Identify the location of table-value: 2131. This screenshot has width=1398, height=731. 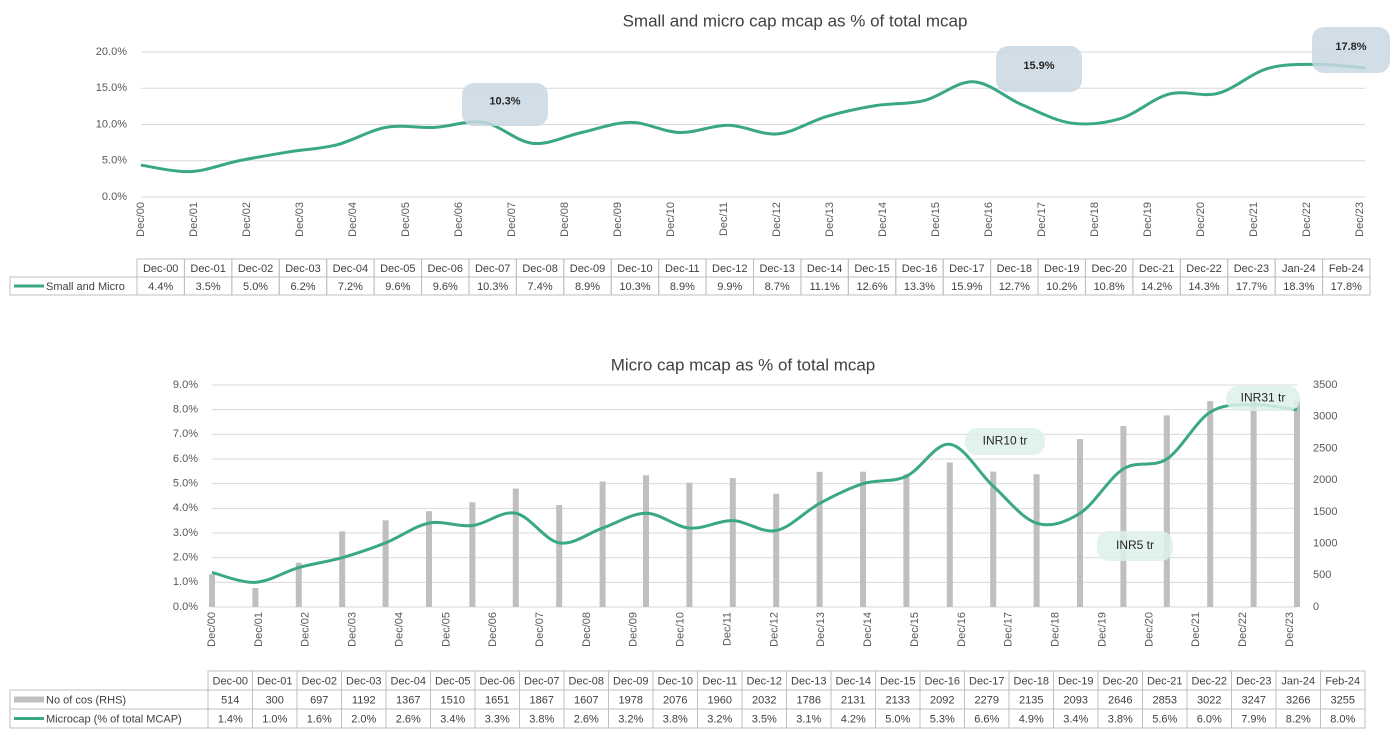
(853, 700).